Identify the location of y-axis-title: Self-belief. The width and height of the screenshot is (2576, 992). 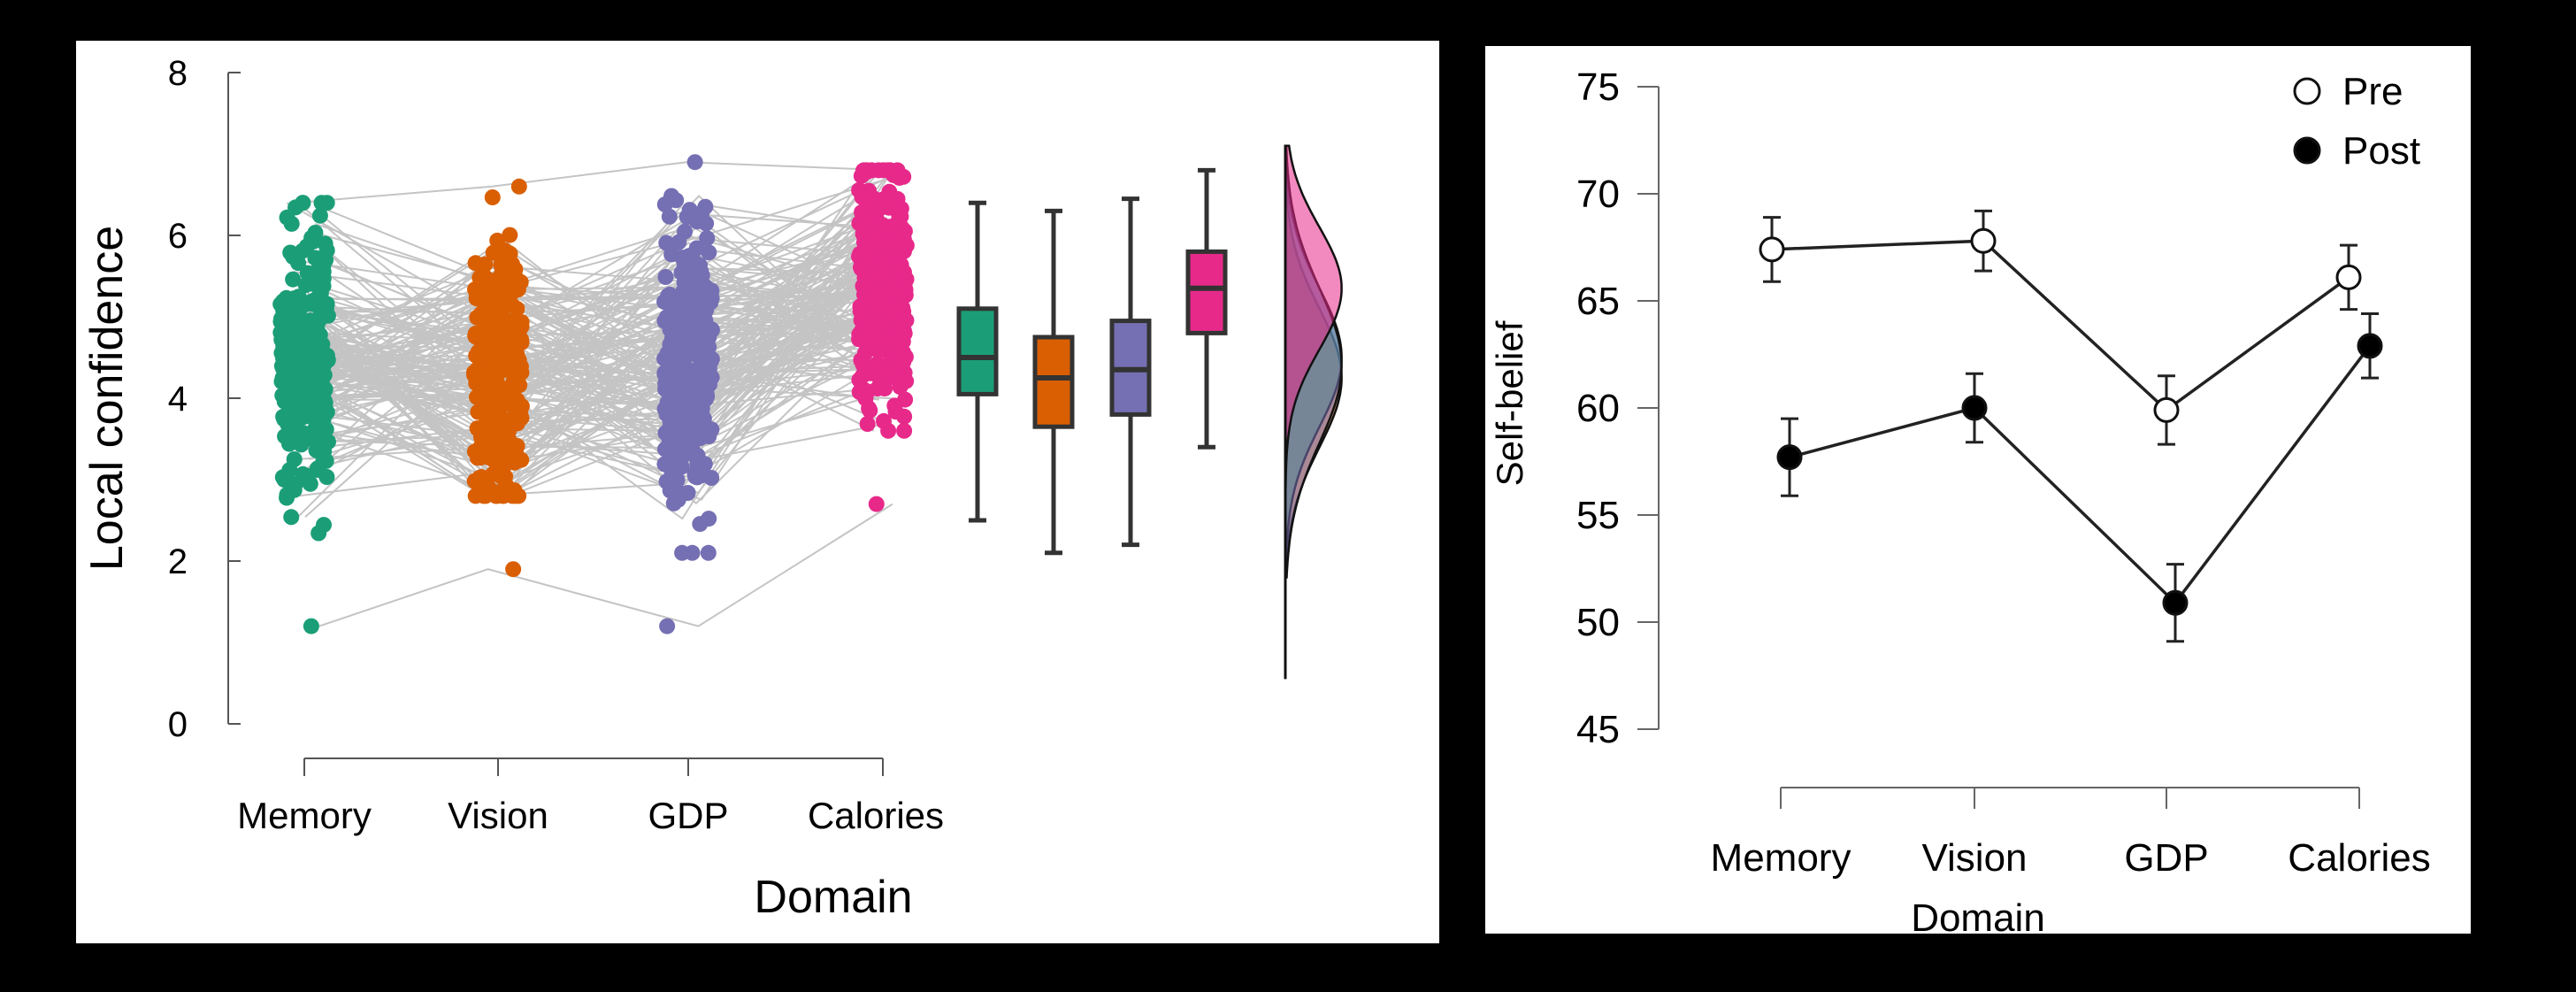
(1509, 403).